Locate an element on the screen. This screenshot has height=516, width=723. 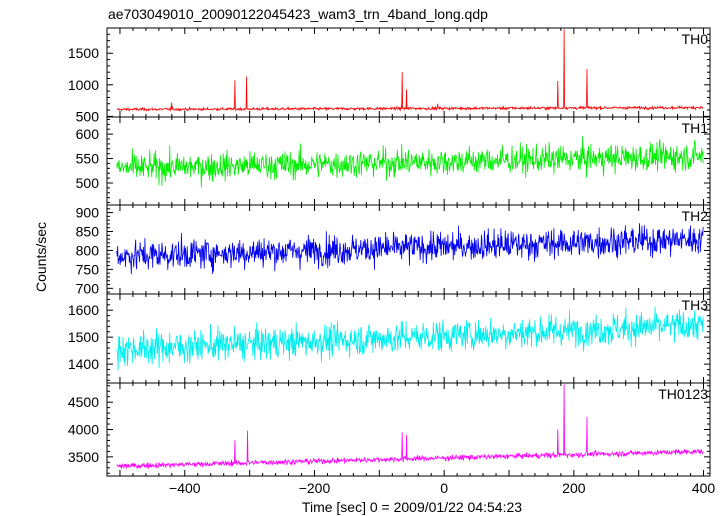
y-tick-label: 700 is located at coordinates (88, 288).